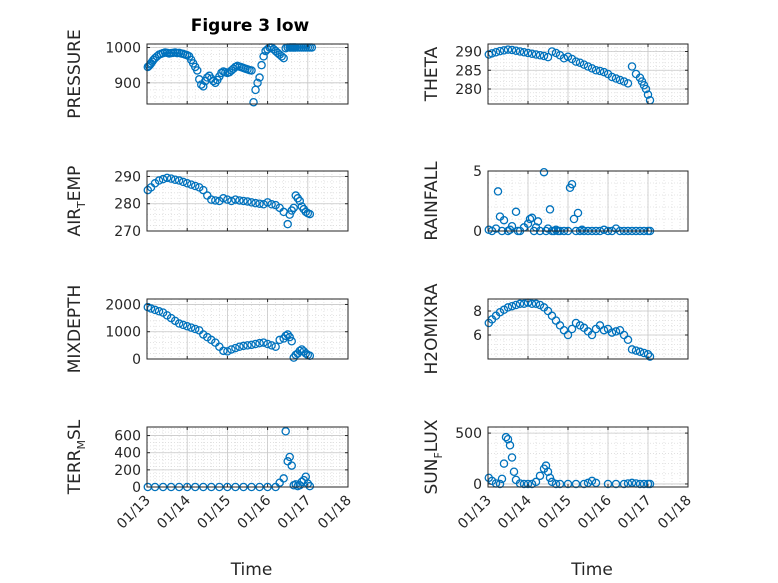  Describe the element at coordinates (477, 172) in the screenshot. I see `y-tick-label: 5` at that location.